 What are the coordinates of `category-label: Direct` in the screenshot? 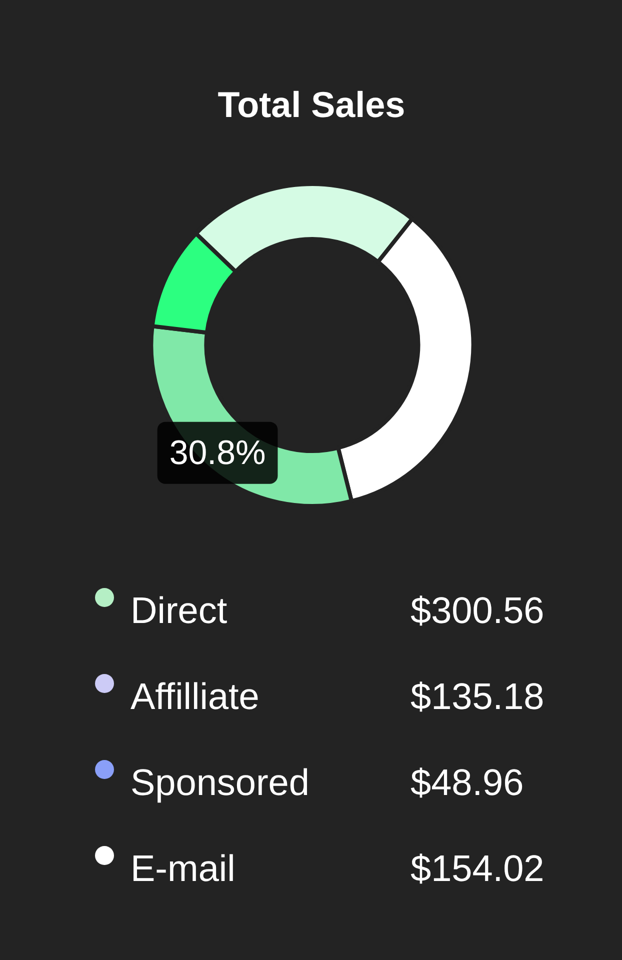 It's located at (179, 610).